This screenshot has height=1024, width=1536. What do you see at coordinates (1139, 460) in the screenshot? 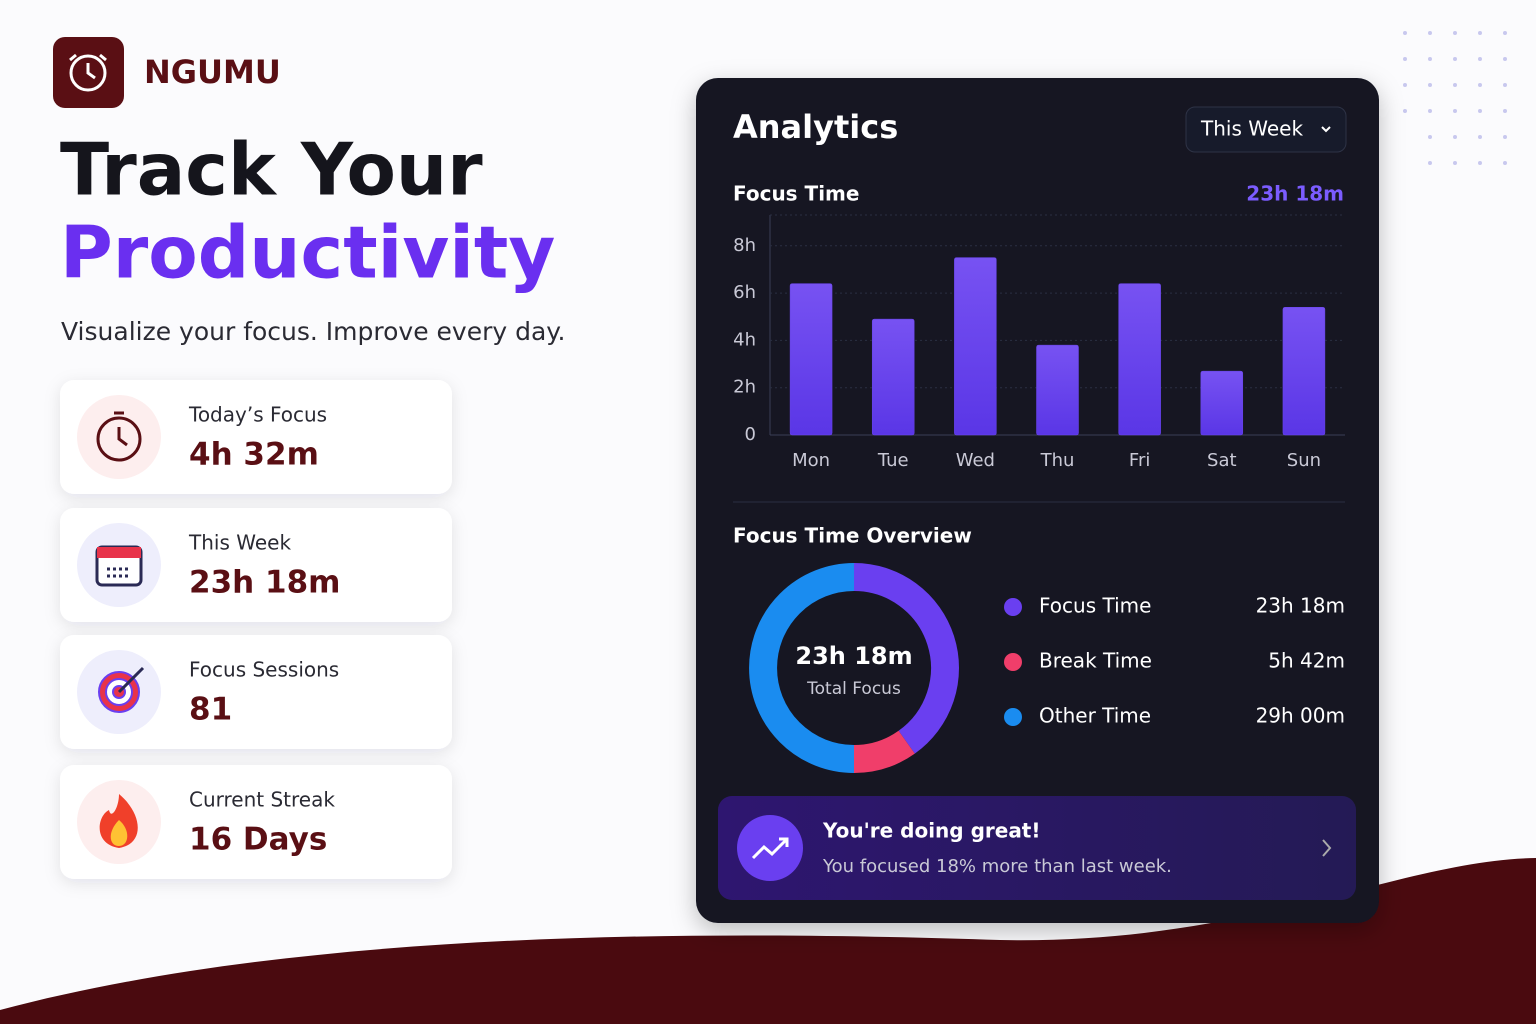
I see `x-tick-label: Fri` at bounding box center [1139, 460].